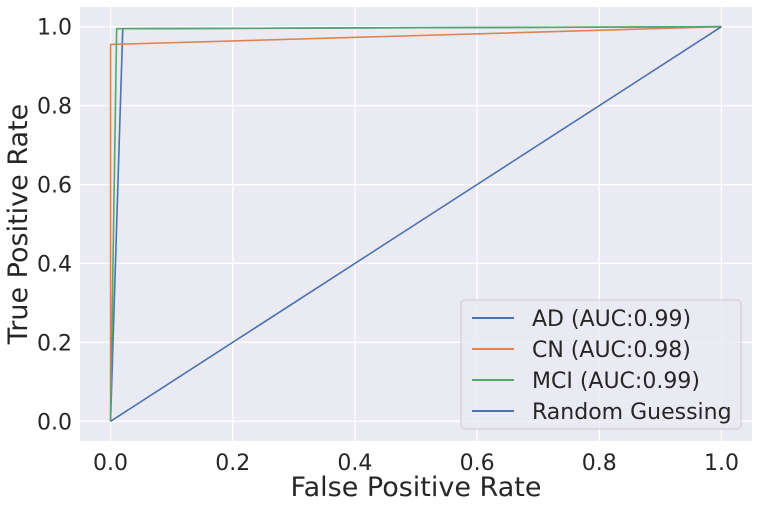 Image resolution: width=758 pixels, height=508 pixels. What do you see at coordinates (54, 422) in the screenshot?
I see `y-tick-label: 0.0` at bounding box center [54, 422].